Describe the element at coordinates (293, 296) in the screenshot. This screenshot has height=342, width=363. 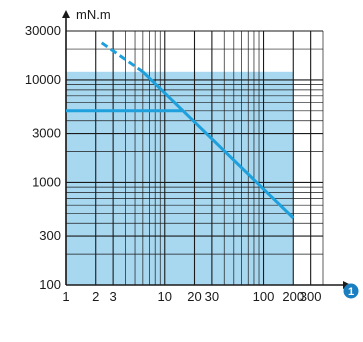
I see `x-tick-label: 200` at that location.